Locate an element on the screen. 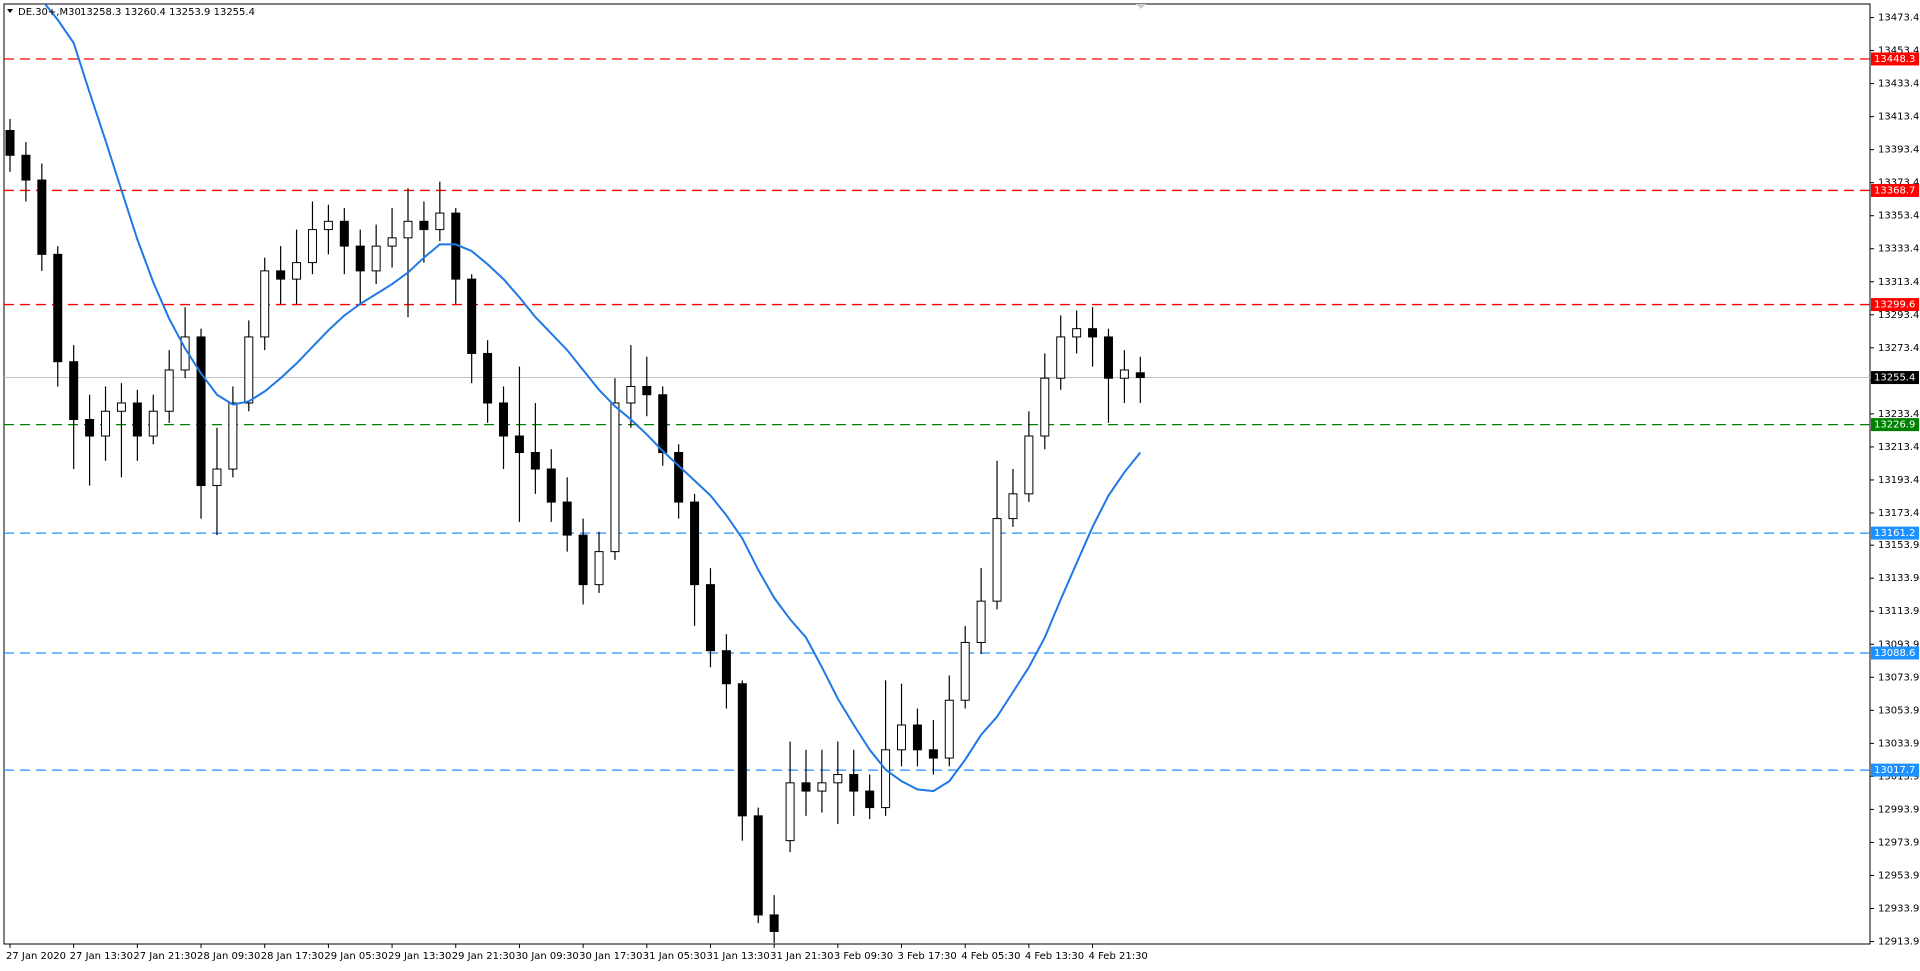 Image resolution: width=1920 pixels, height=971 pixels. x-tick-label: 28 Jan 09:30 is located at coordinates (228, 956).